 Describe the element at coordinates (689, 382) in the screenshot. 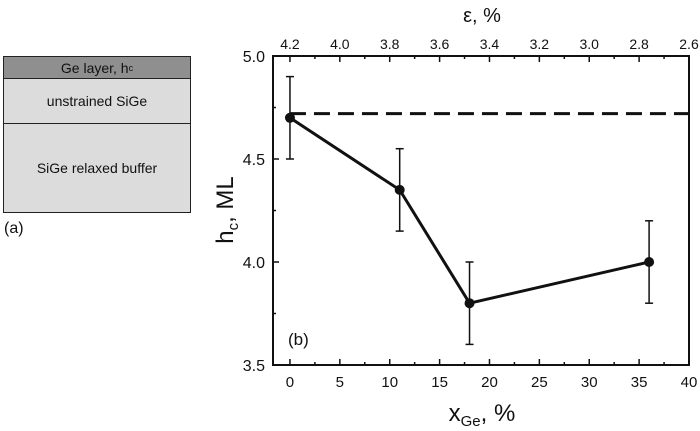

I see `x-tick-label: 40` at that location.